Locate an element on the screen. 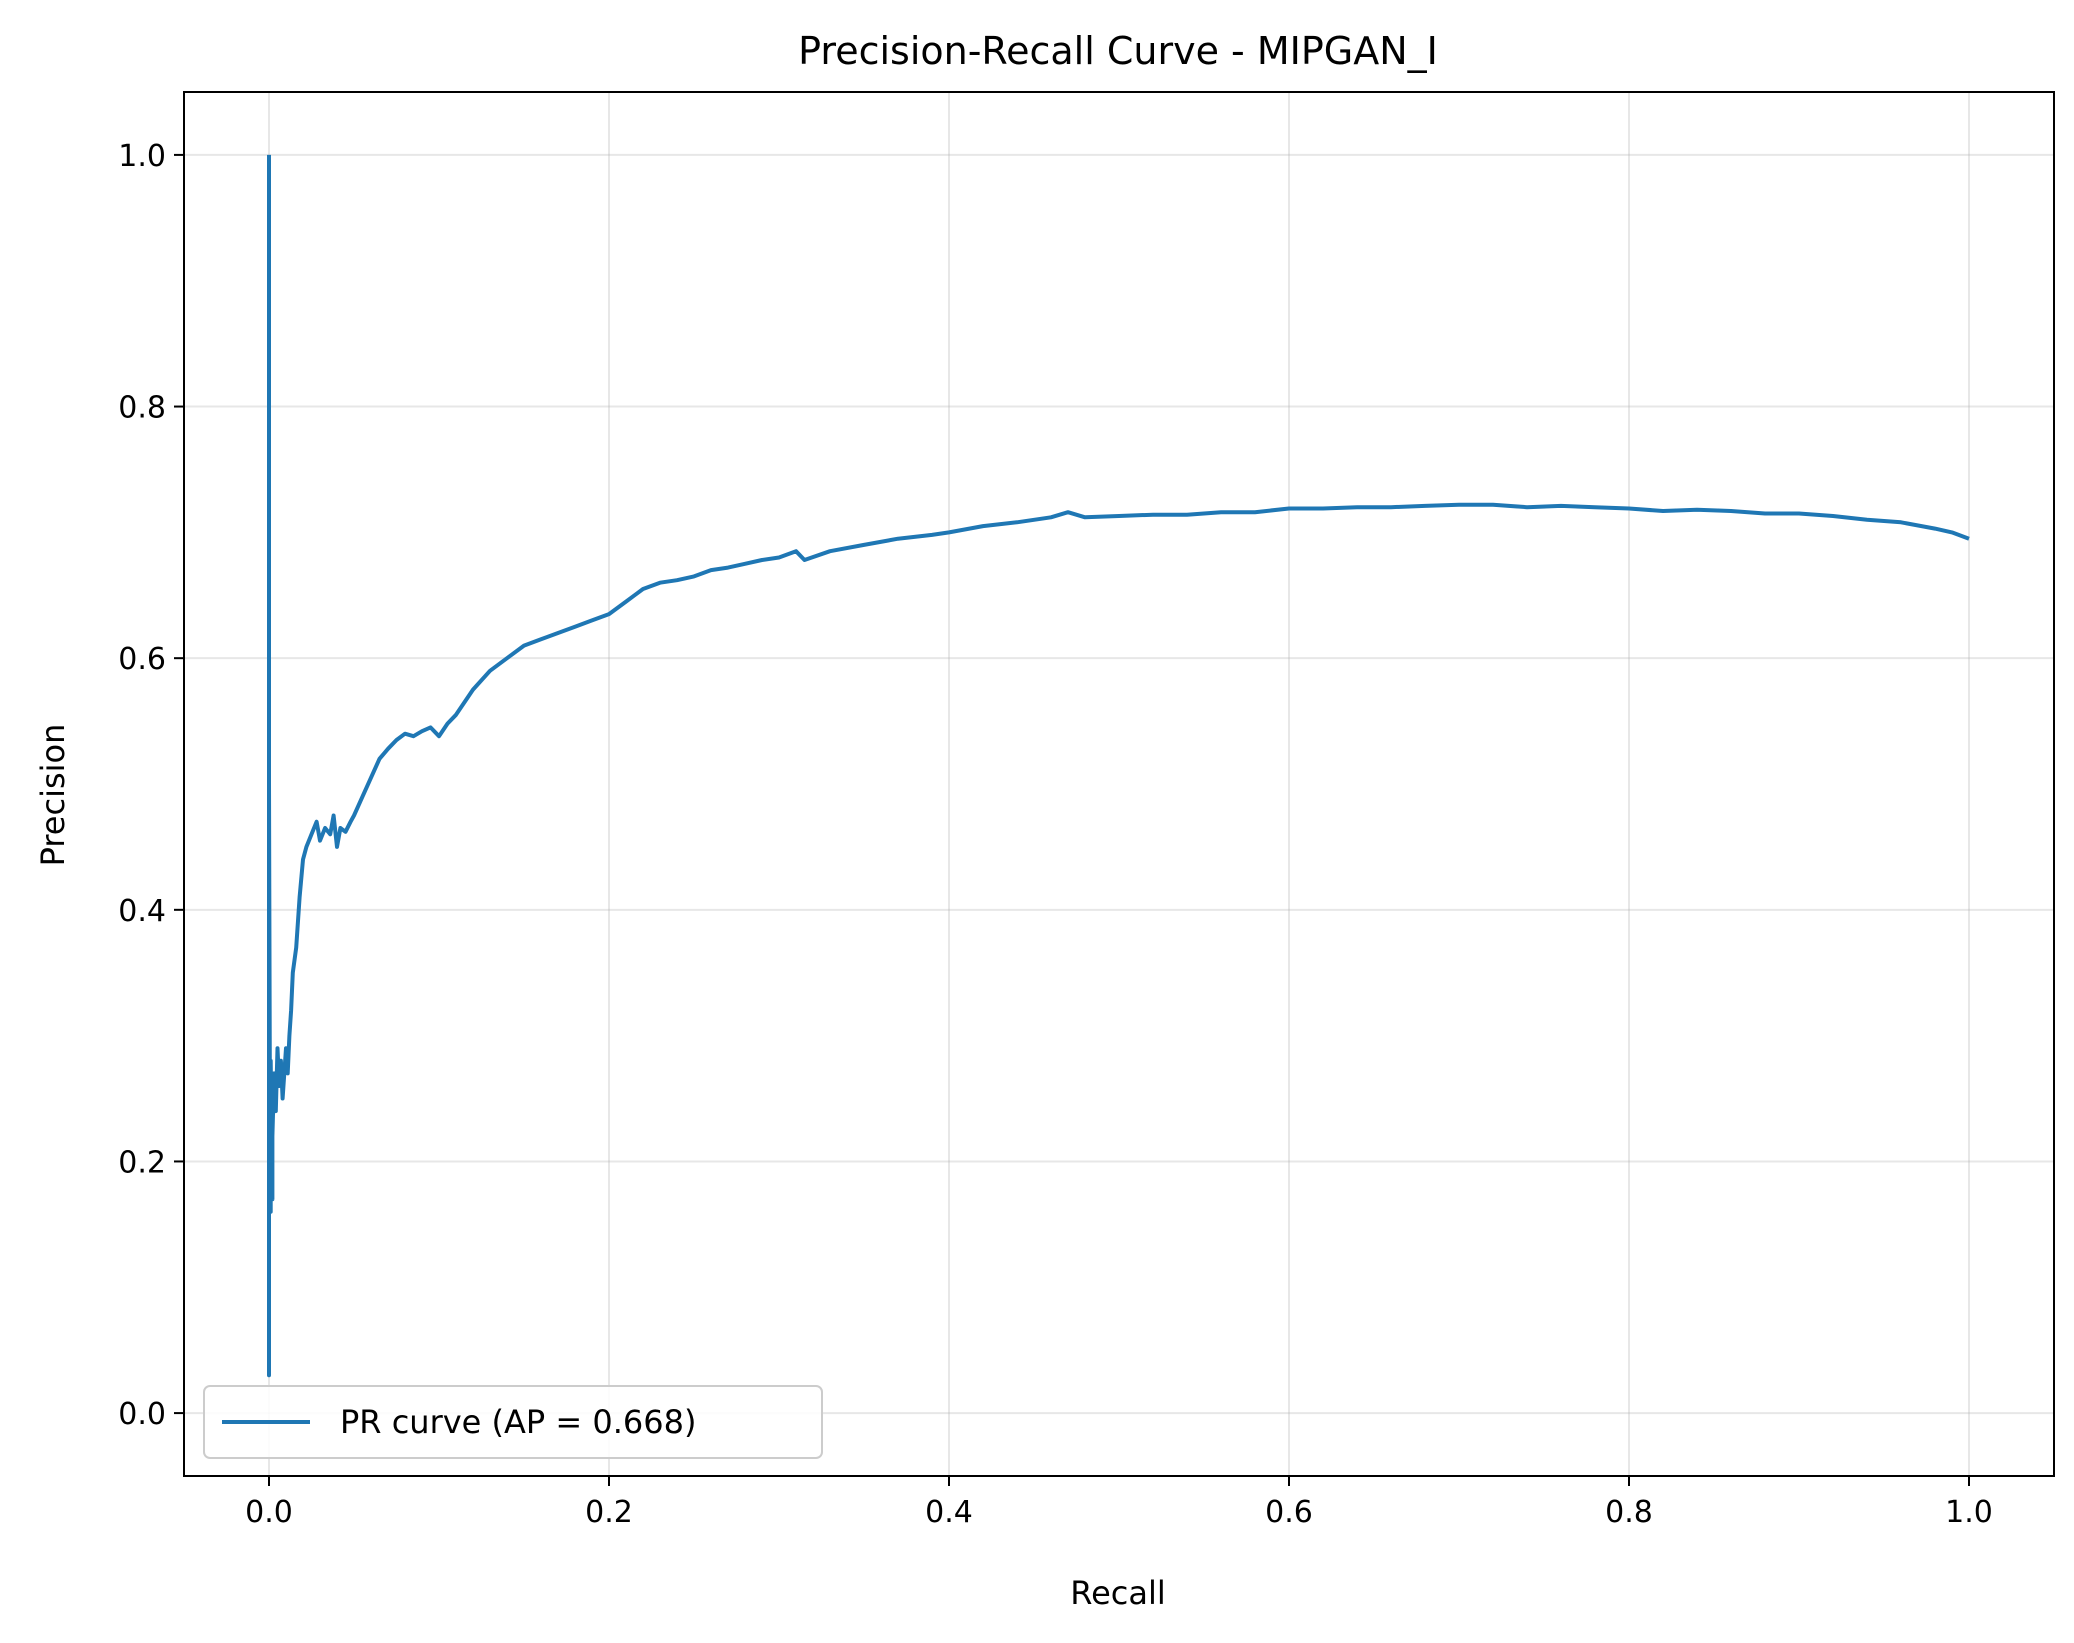 The image size is (2074, 1643). x-tick-label: 0.0 is located at coordinates (269, 1512).